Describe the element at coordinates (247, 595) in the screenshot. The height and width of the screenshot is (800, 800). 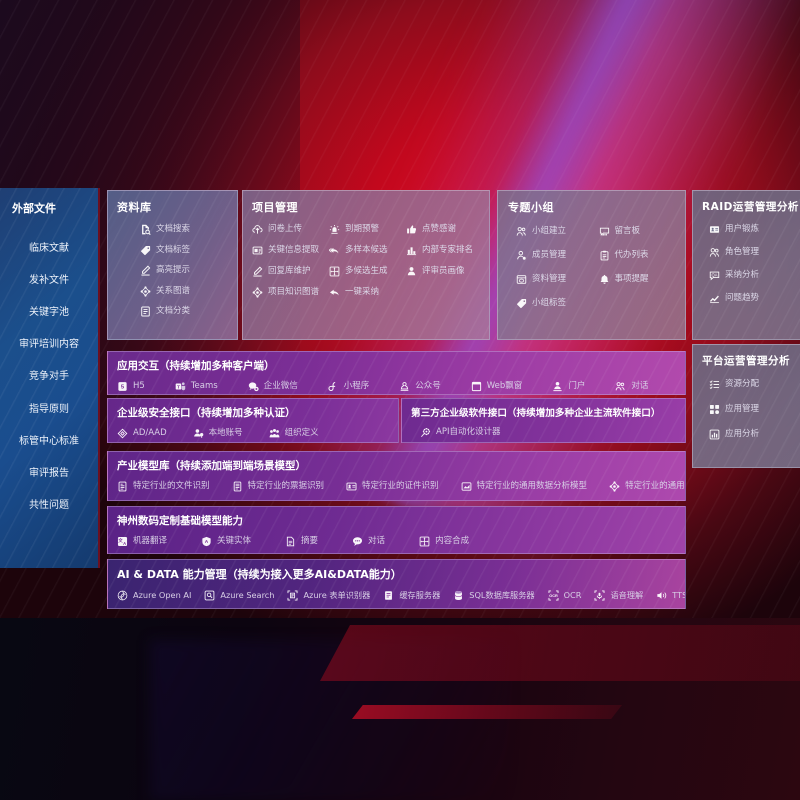
I see `band-ai-item-label: Azure Search` at that location.